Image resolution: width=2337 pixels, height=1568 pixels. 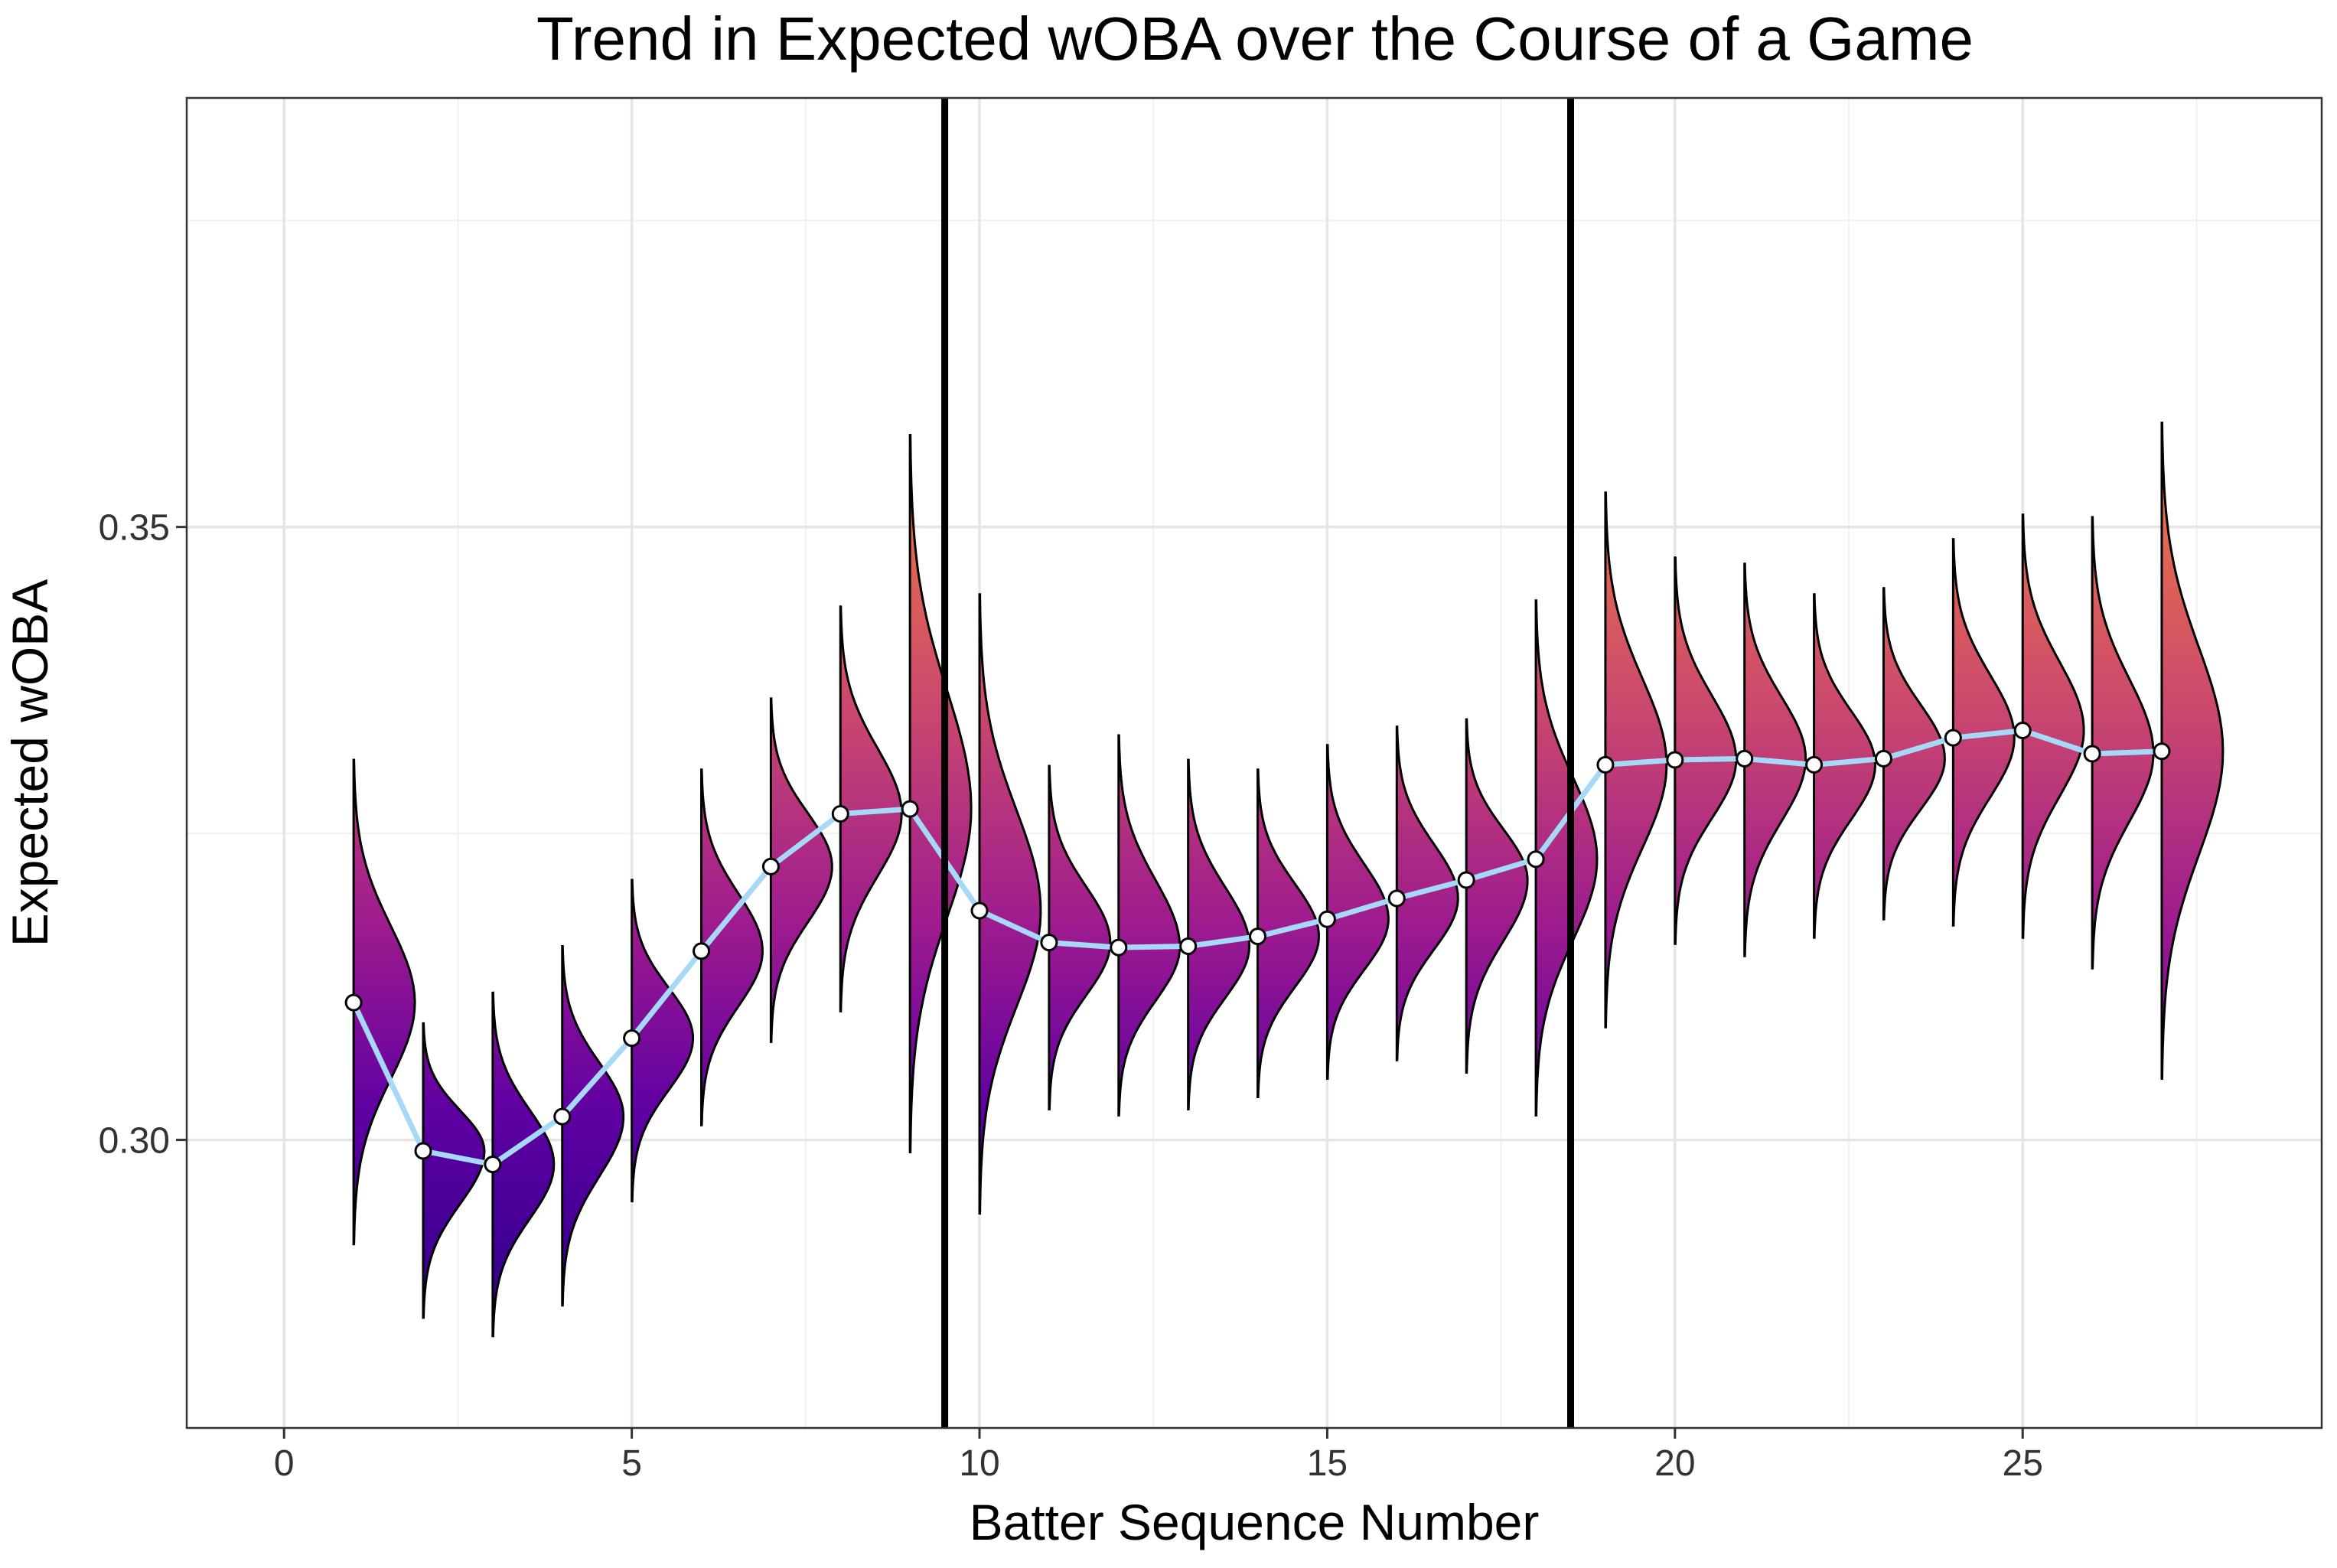 I want to click on y-tick-label: 0.35, so click(x=134, y=528).